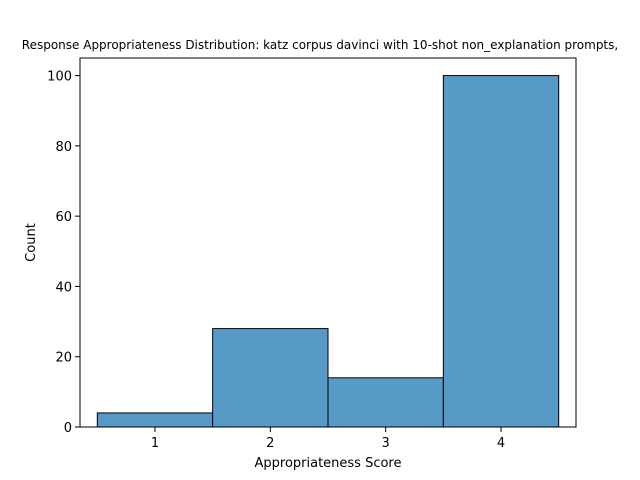  Describe the element at coordinates (59, 77) in the screenshot. I see `y-tick-label: 100` at that location.